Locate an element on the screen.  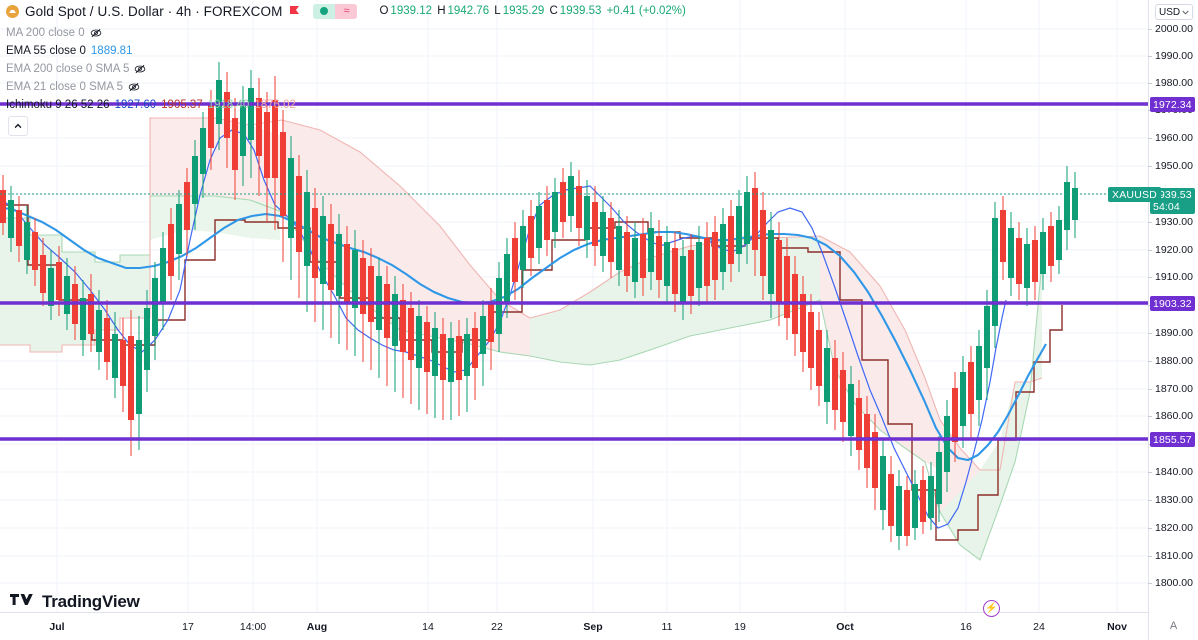
chevron-up-icon is located at coordinates (18, 126).